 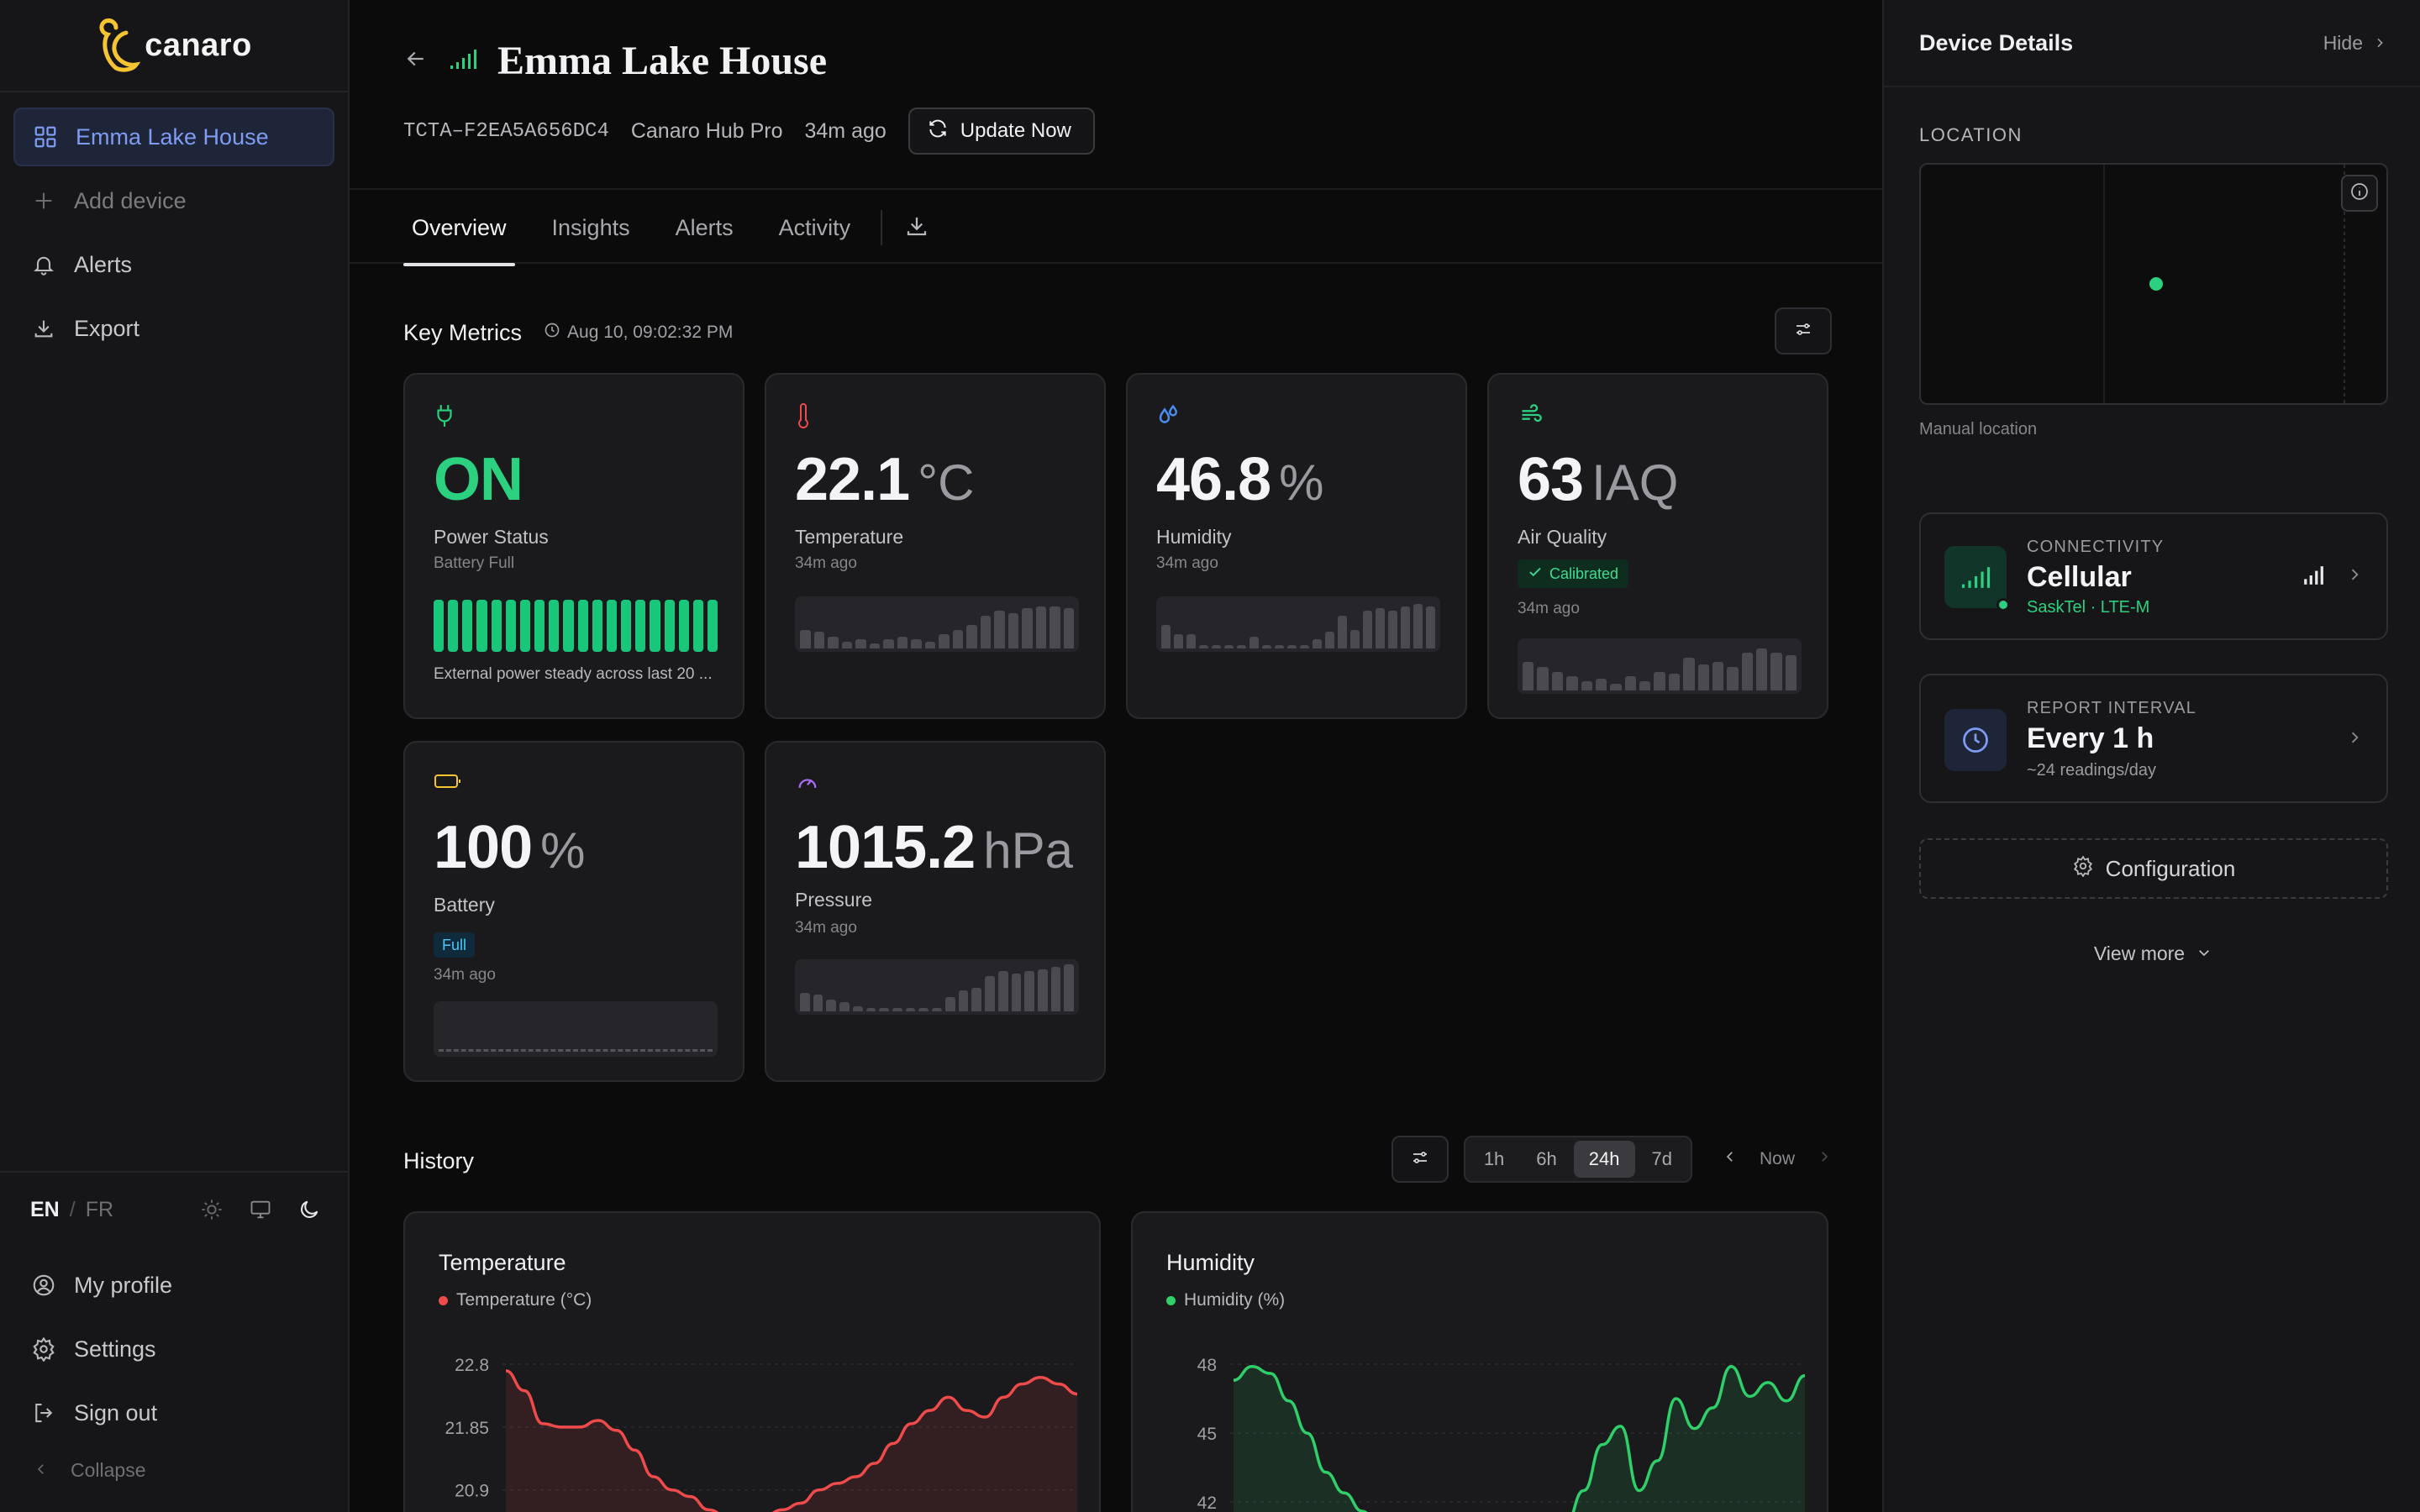 I want to click on location-marker, so click(x=2156, y=284).